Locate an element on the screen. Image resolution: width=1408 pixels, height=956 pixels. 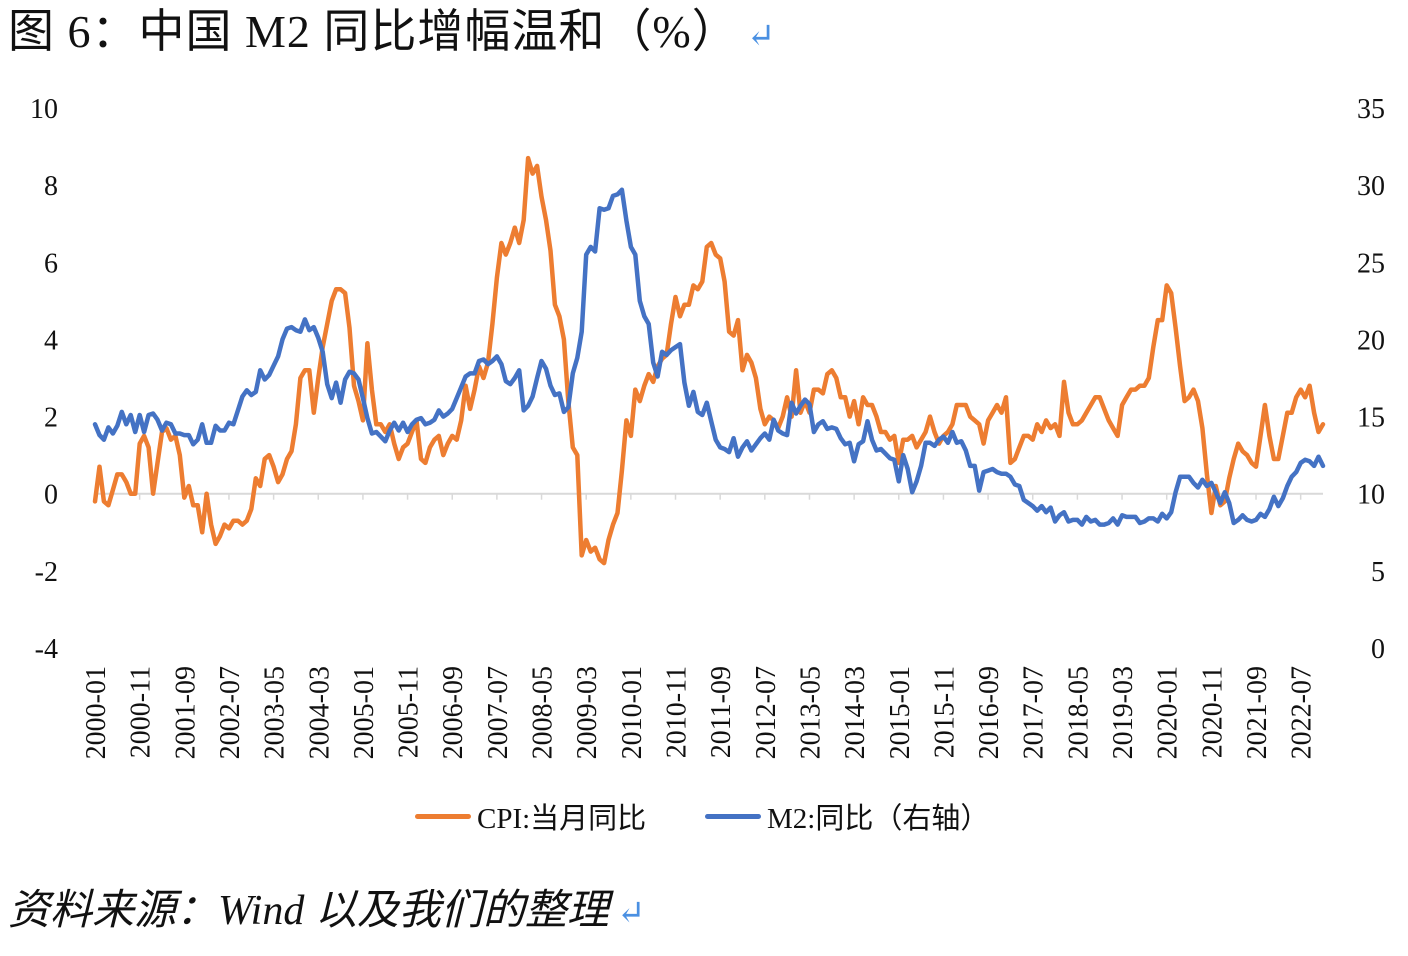
left-axis-tick-label: 2 is located at coordinates (51, 418).